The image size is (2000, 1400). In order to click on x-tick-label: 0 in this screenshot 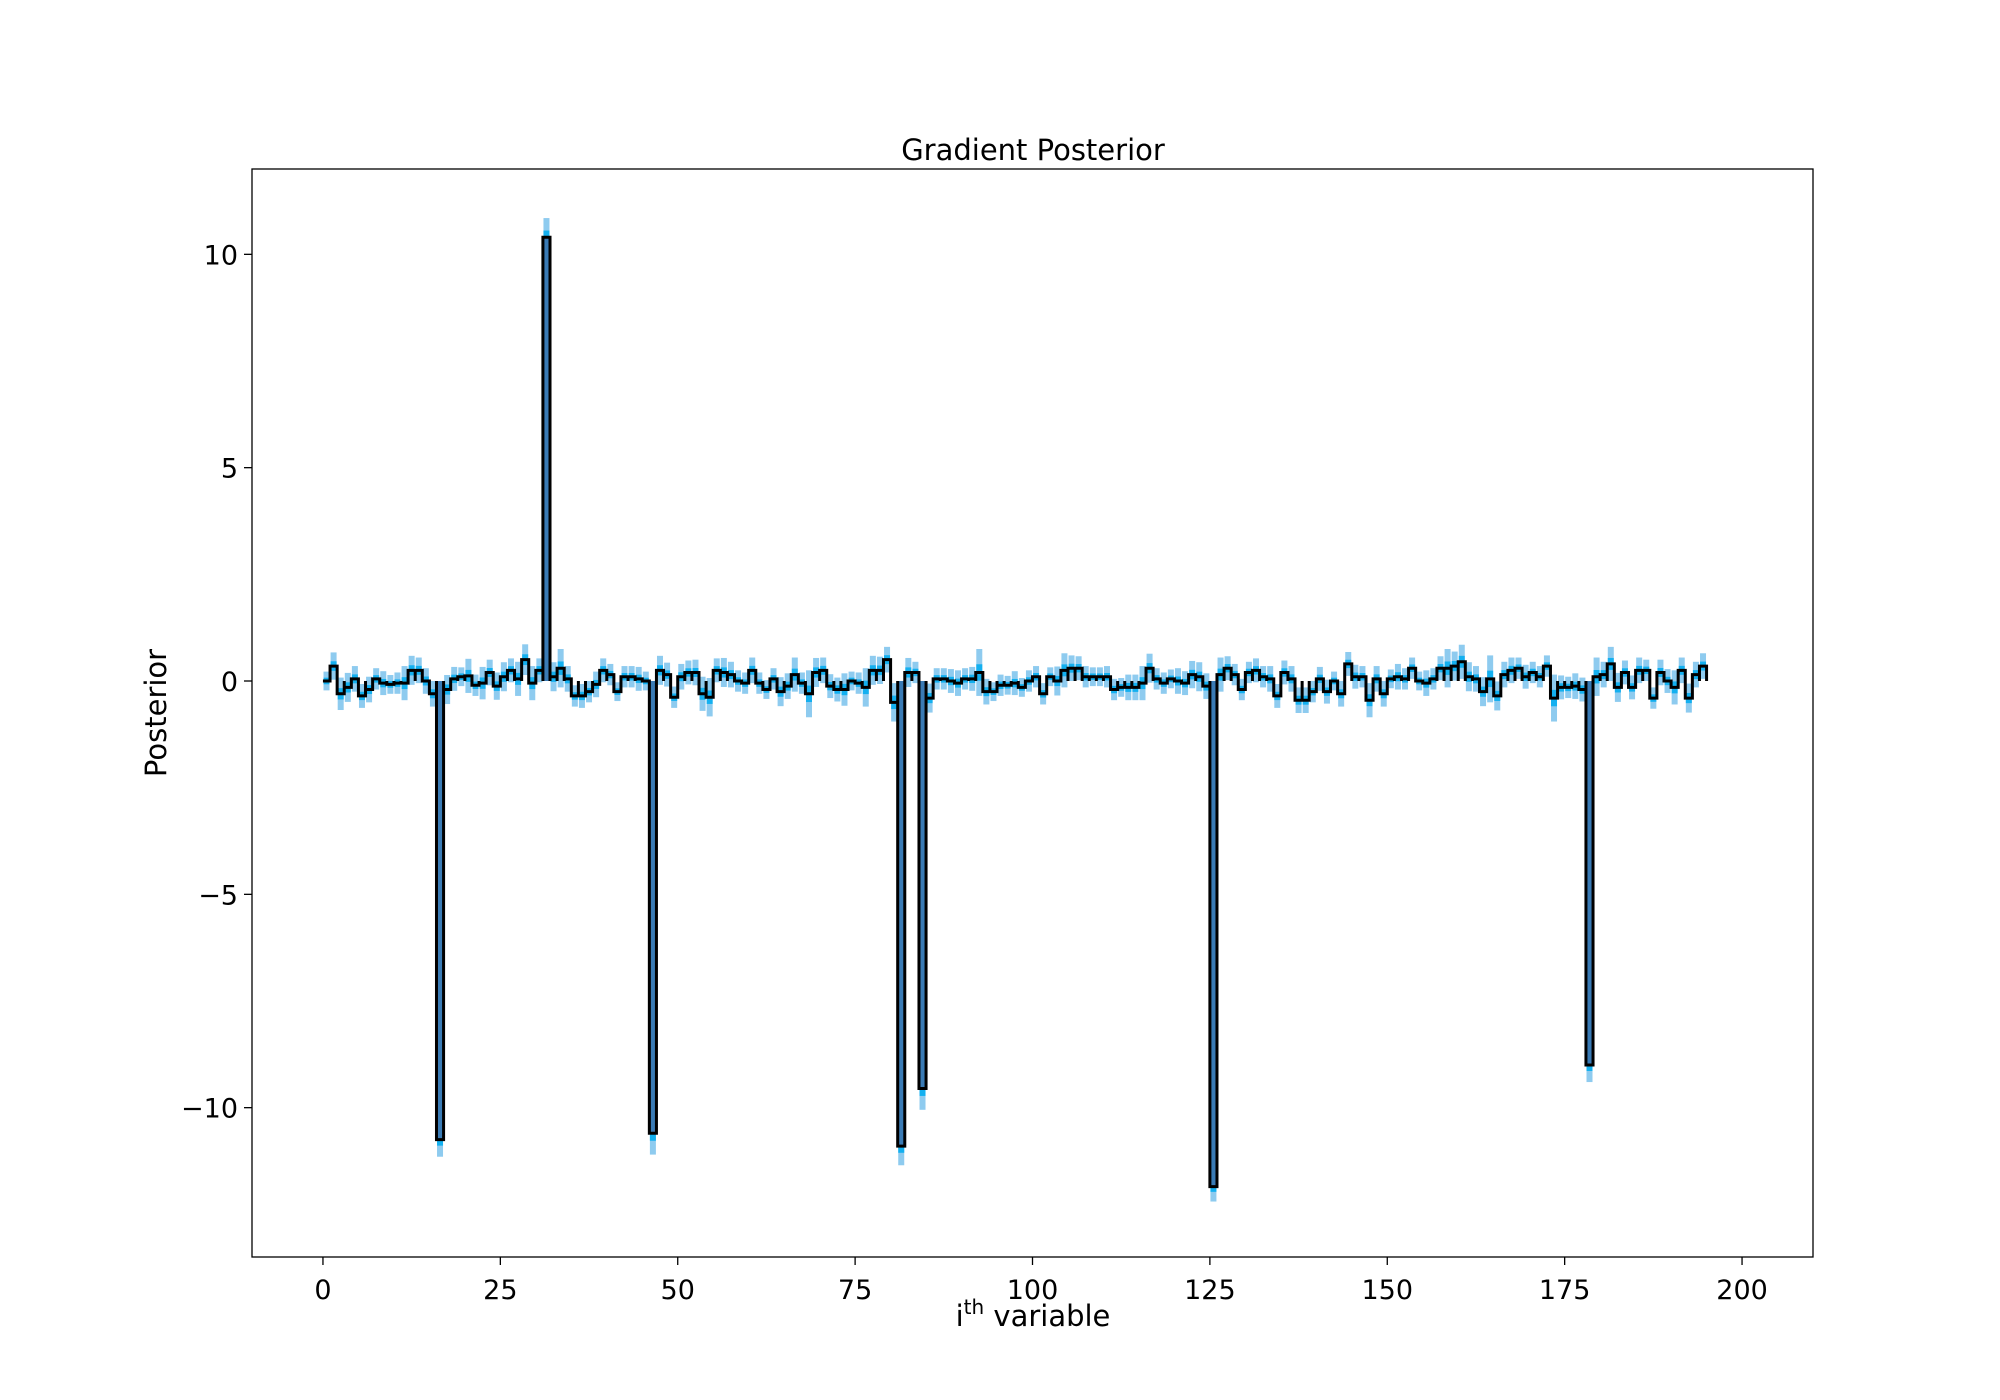, I will do `click(322, 1290)`.